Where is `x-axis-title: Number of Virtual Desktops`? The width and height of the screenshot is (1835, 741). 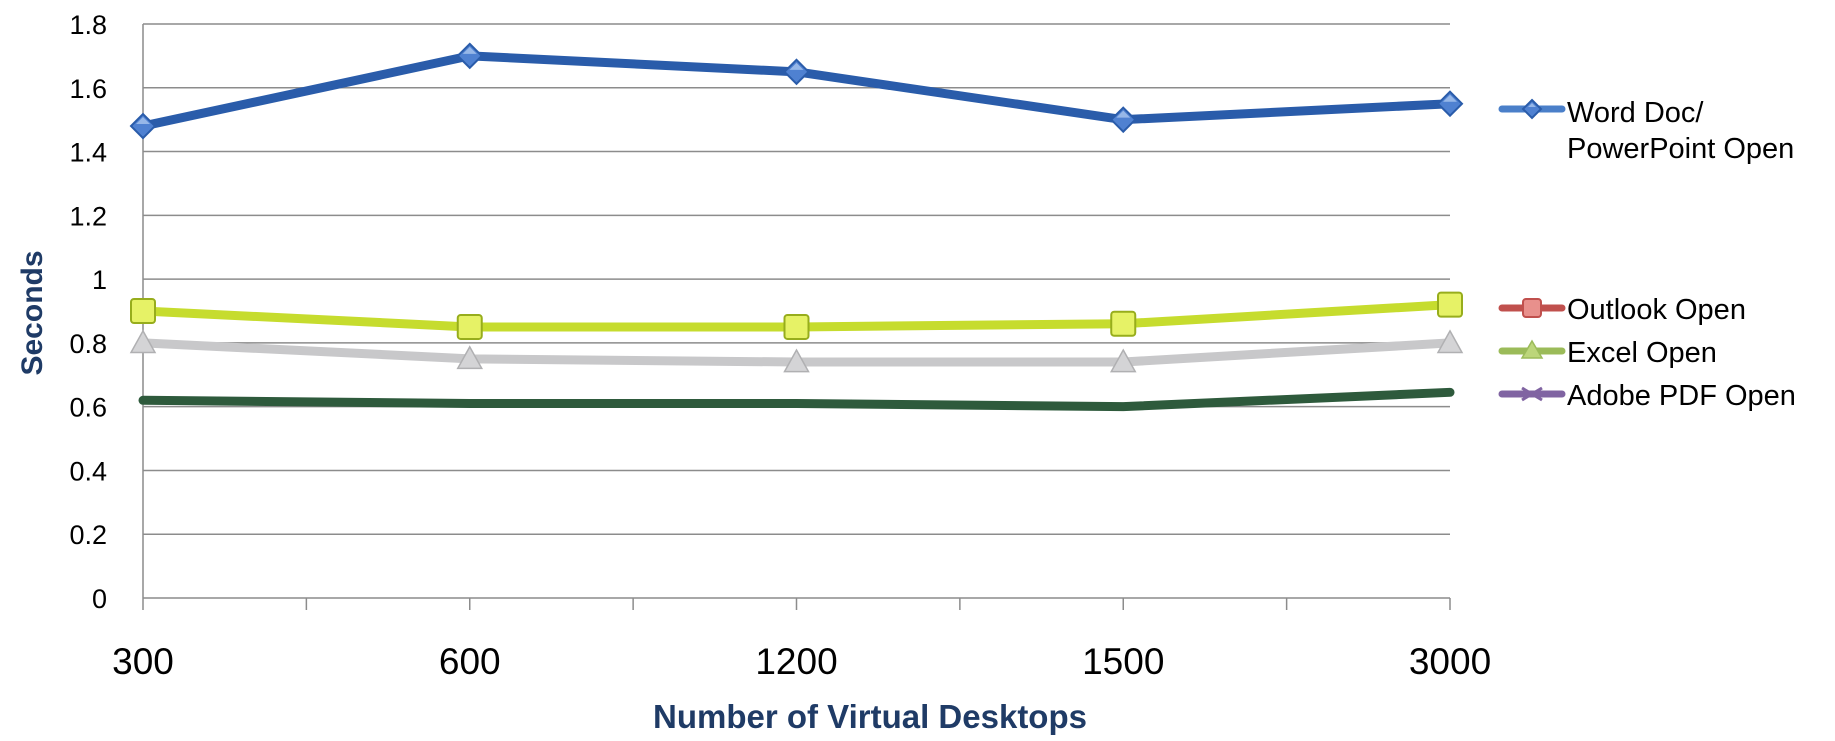
x-axis-title: Number of Virtual Desktops is located at coordinates (870, 716).